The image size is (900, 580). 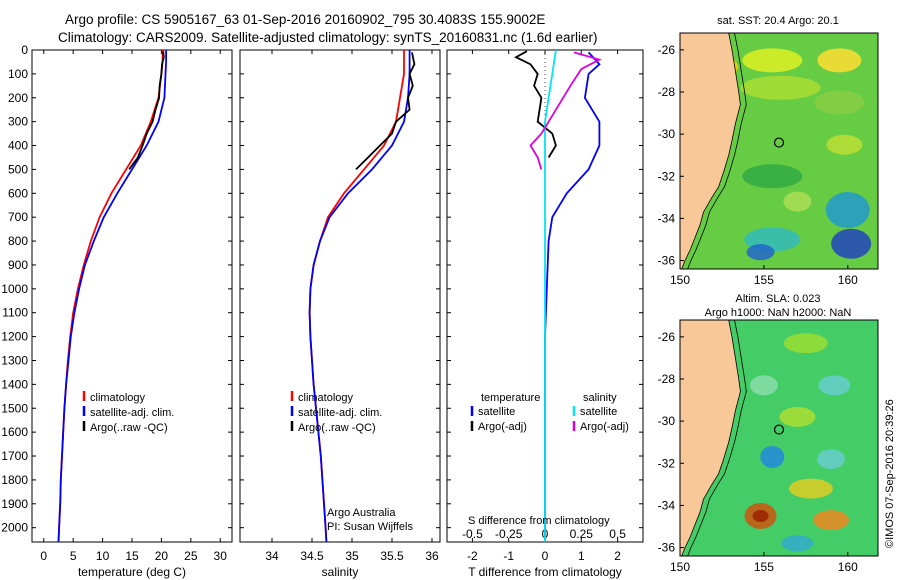 I want to click on sla-map-title: Altim. SLA: 0.023, so click(x=778, y=299).